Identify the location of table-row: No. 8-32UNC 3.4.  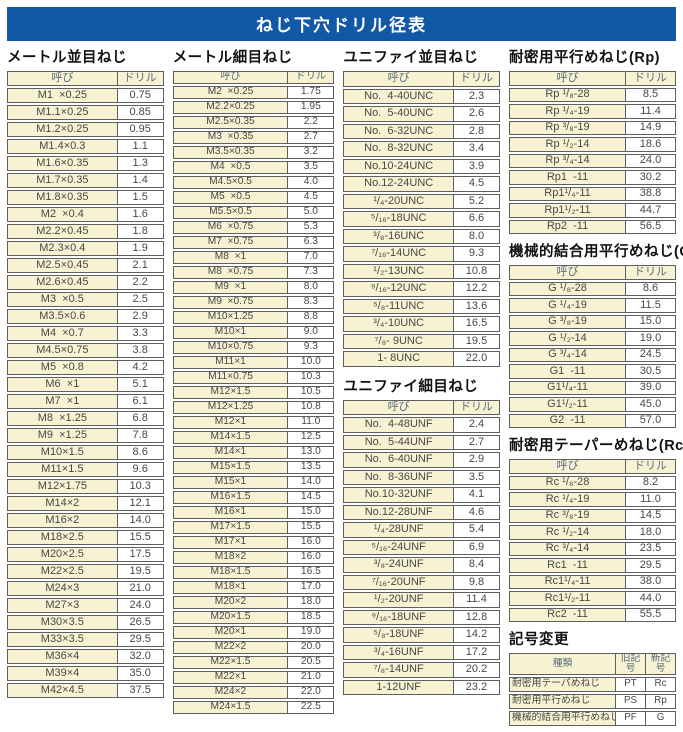
(422, 149).